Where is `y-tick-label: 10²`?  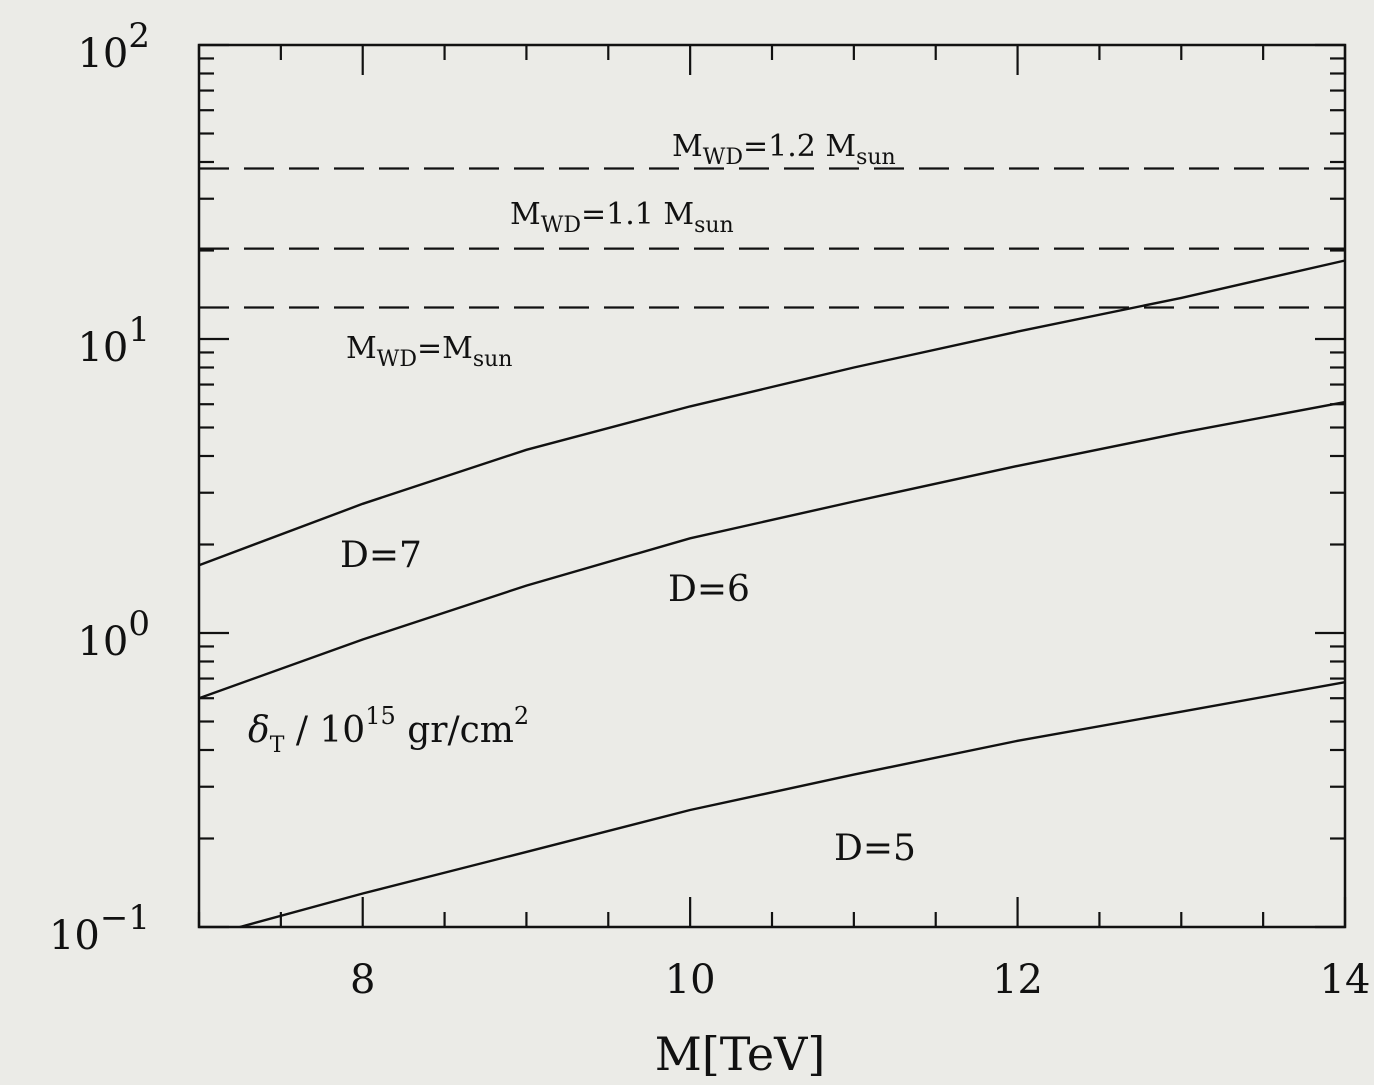
y-tick-label: 10² is located at coordinates (113, 46).